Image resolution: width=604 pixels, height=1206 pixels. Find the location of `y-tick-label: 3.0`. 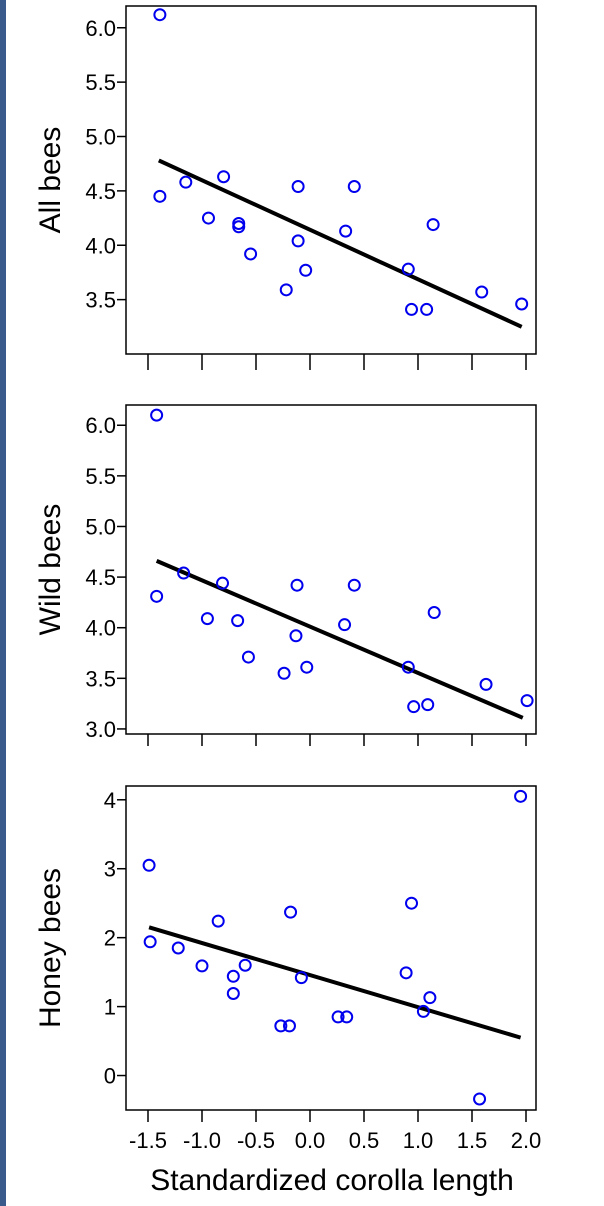

y-tick-label: 3.0 is located at coordinates (100, 729).